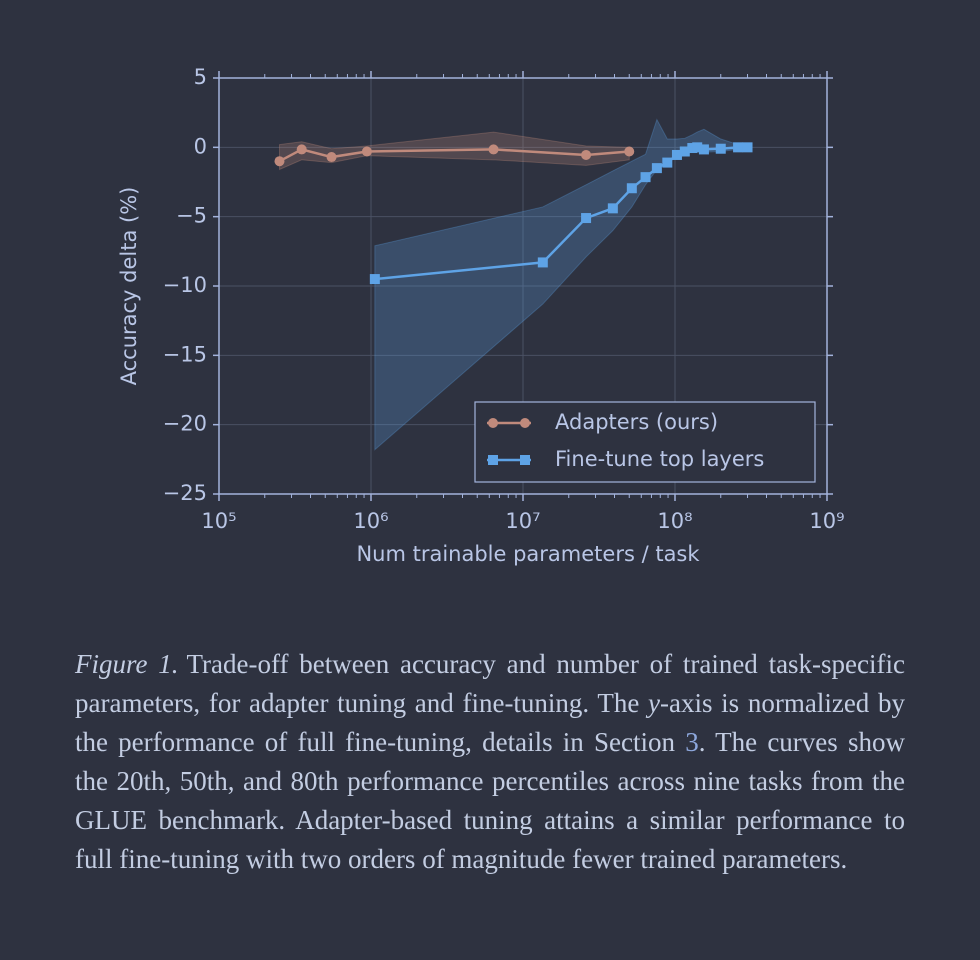 Image resolution: width=980 pixels, height=960 pixels. What do you see at coordinates (645, 442) in the screenshot?
I see `legend-box` at bounding box center [645, 442].